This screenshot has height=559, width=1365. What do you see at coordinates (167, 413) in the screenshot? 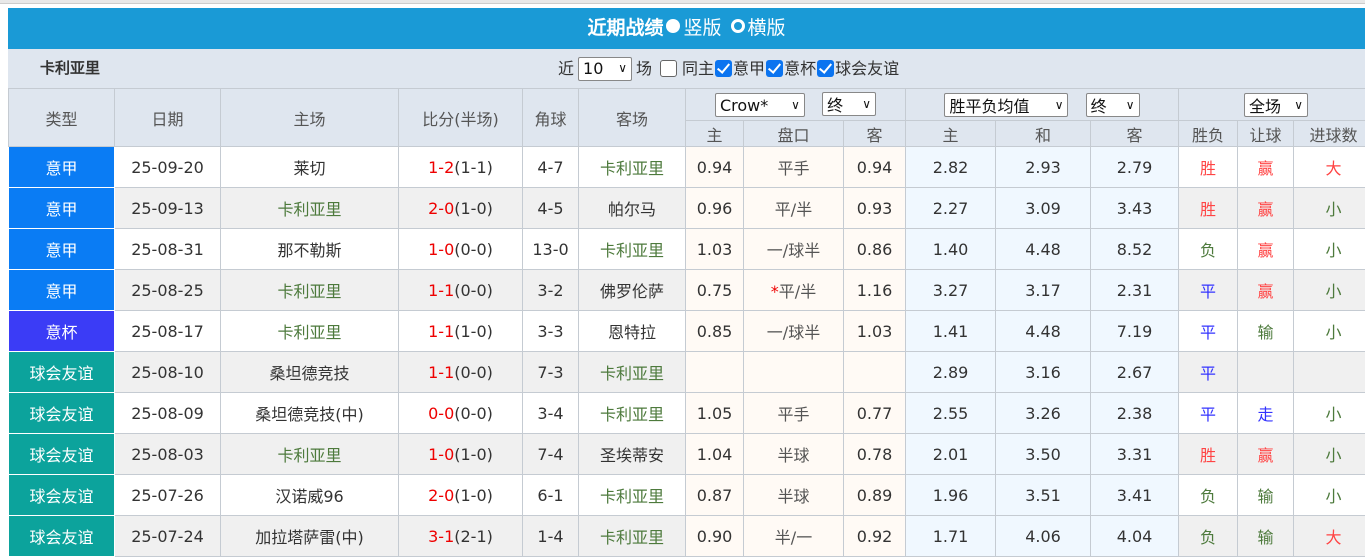
I see `match-date: 25-08-09` at bounding box center [167, 413].